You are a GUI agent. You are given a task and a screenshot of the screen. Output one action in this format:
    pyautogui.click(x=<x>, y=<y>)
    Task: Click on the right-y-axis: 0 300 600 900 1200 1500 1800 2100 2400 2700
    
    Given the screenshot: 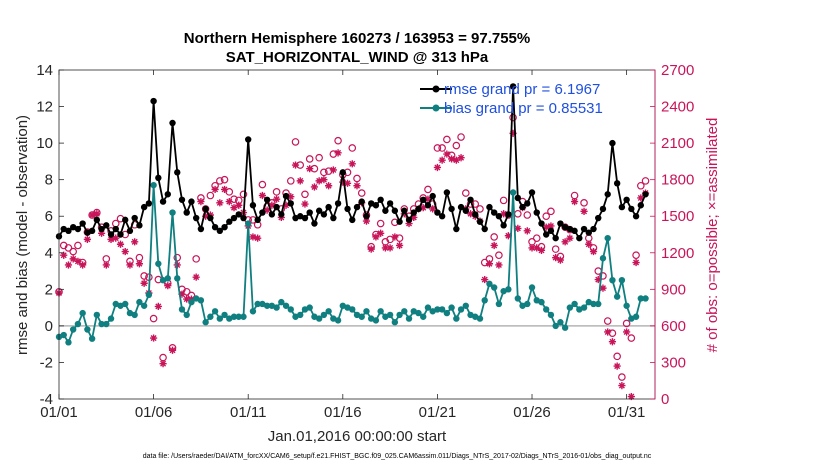 What is the action you would take?
    pyautogui.click(x=672, y=235)
    